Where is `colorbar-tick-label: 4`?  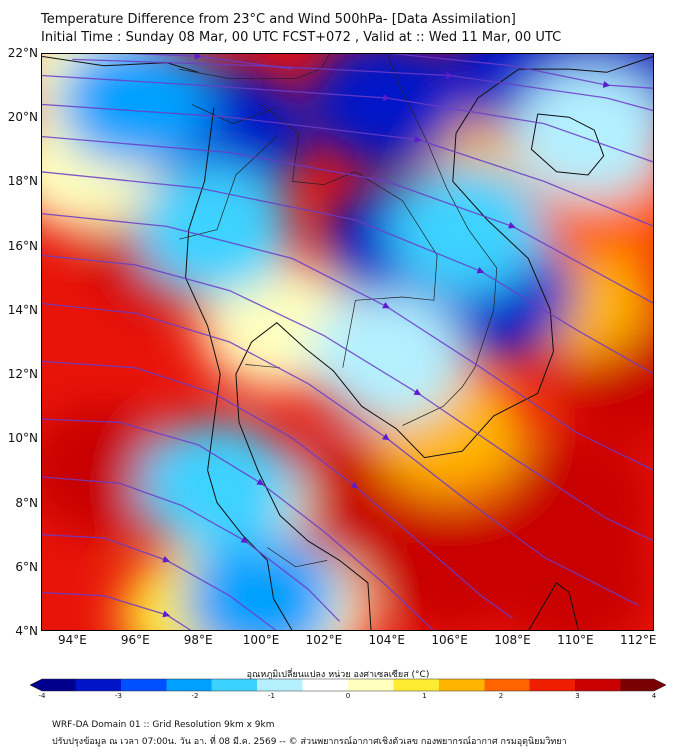
colorbar-tick-label: 4 is located at coordinates (654, 696).